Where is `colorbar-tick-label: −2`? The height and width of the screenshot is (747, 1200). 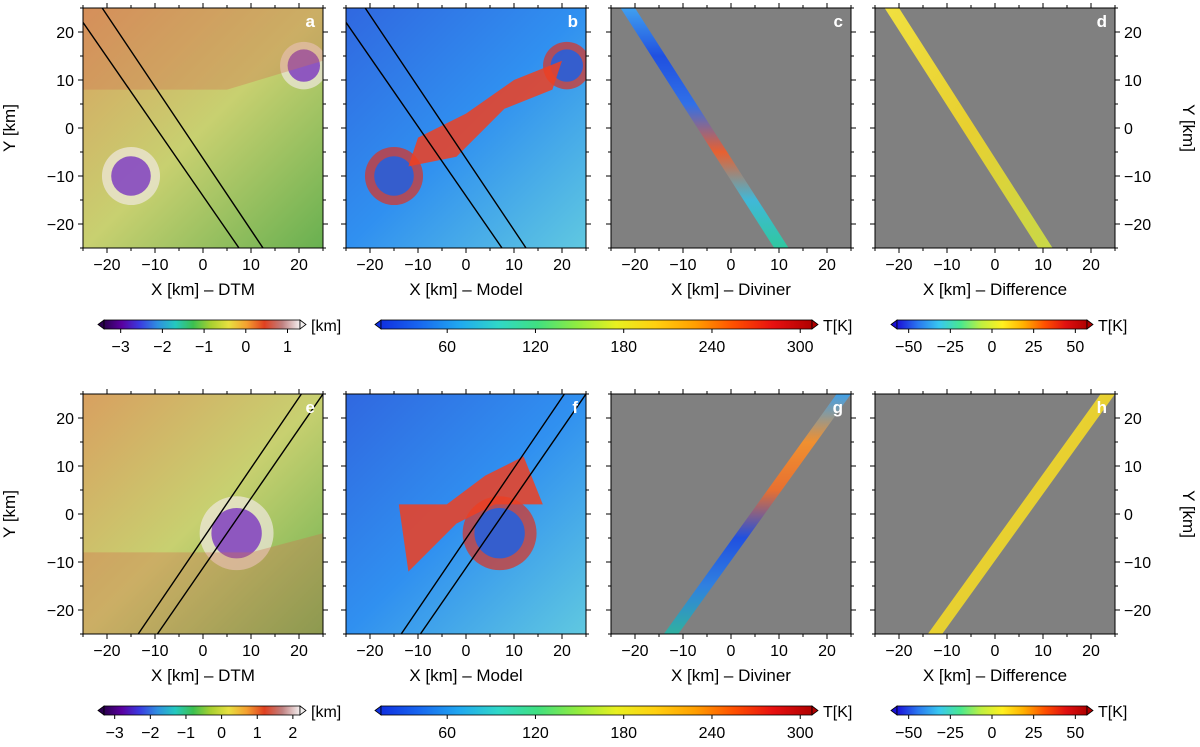
colorbar-tick-label: −2 is located at coordinates (162, 347).